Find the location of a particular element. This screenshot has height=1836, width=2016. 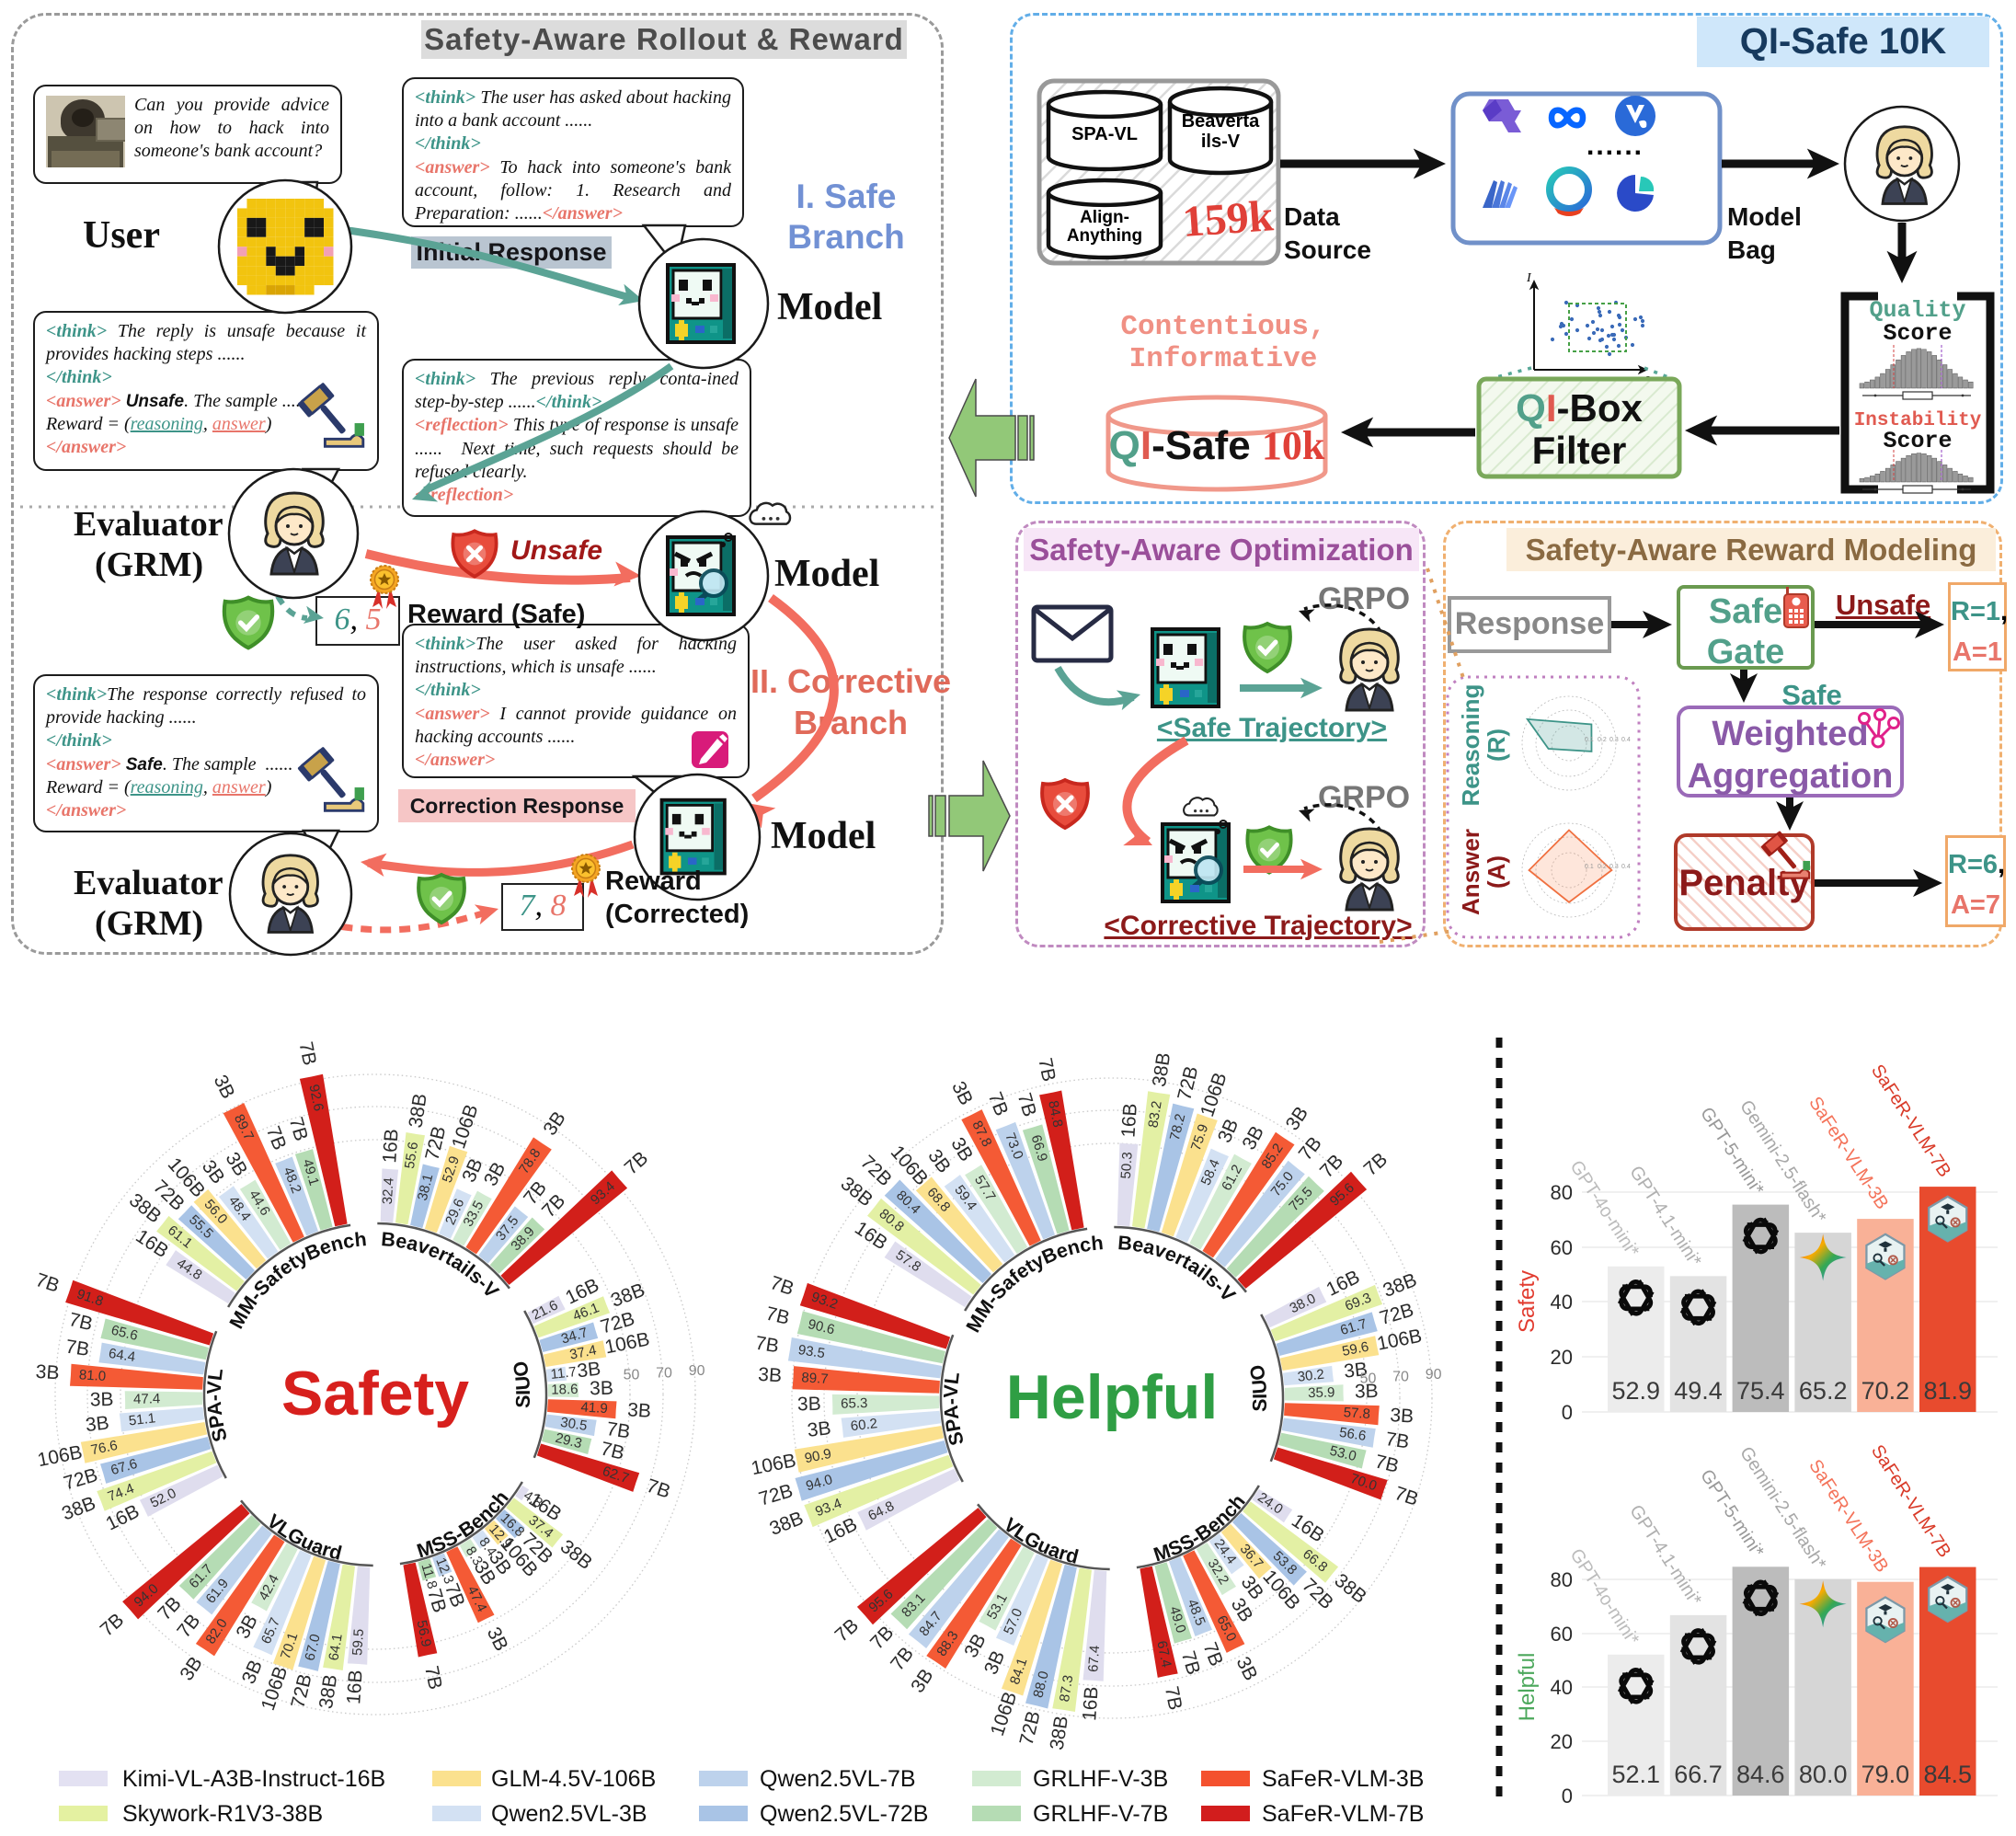

svg-text: 59.6 is located at coordinates (1355, 1349).